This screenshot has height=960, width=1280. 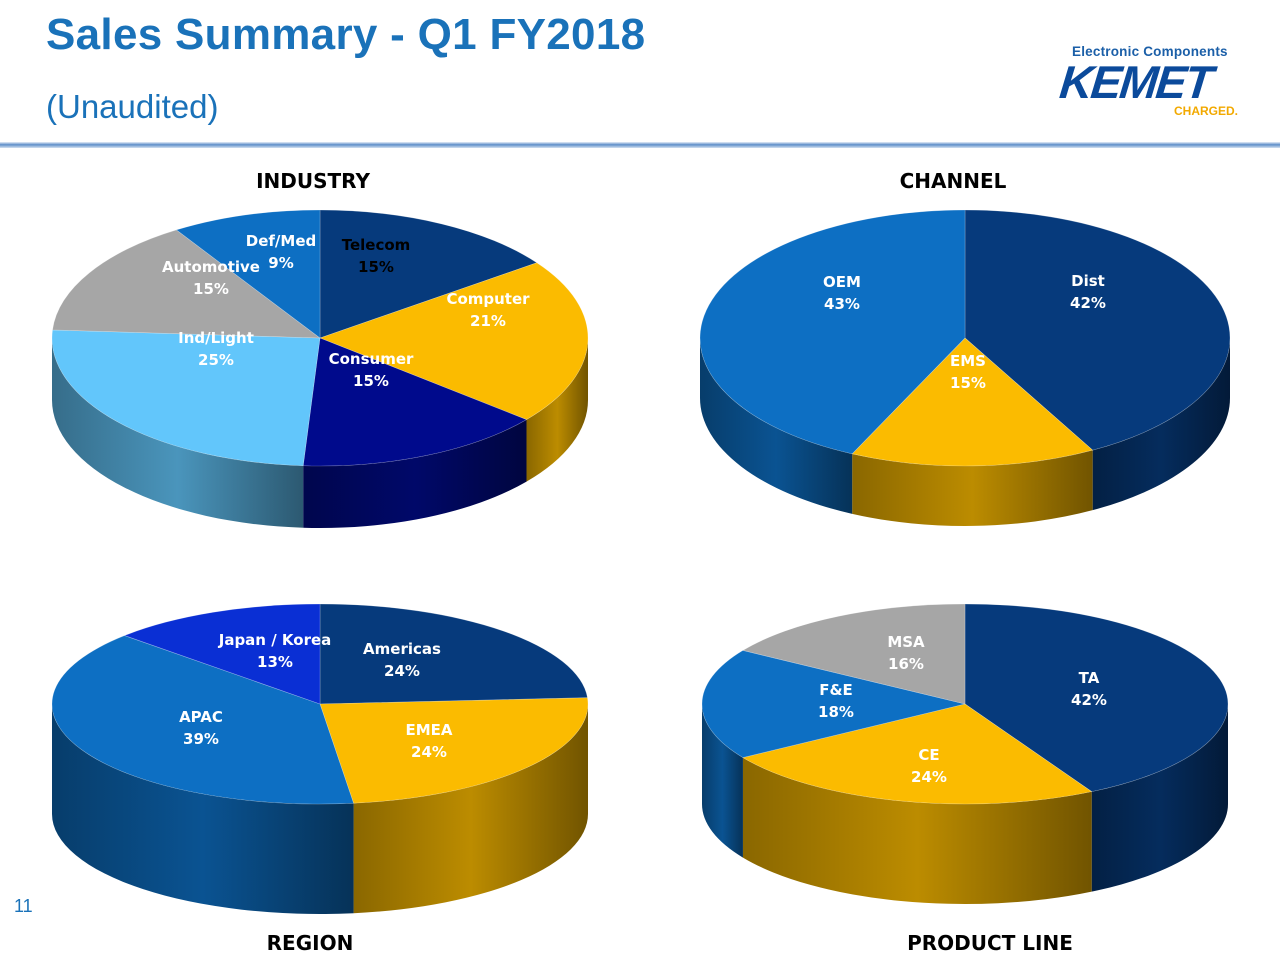 What do you see at coordinates (832, 332) in the screenshot?
I see `pie-slice-oem` at bounding box center [832, 332].